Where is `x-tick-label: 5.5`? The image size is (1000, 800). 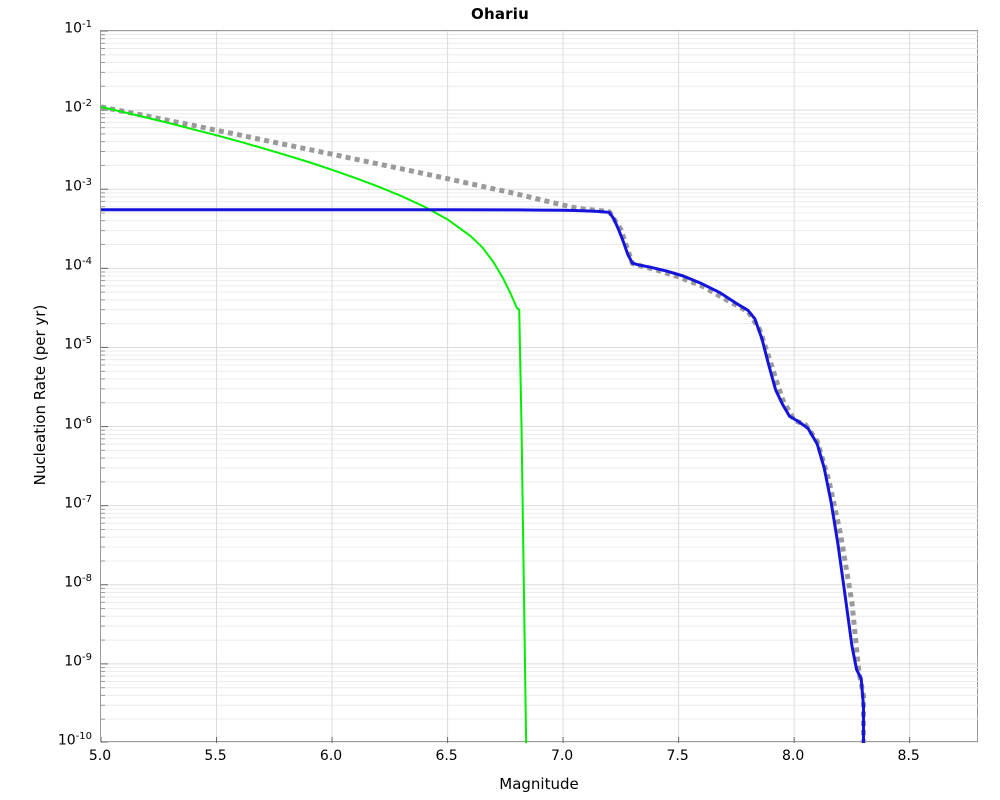
x-tick-label: 5.5 is located at coordinates (215, 756).